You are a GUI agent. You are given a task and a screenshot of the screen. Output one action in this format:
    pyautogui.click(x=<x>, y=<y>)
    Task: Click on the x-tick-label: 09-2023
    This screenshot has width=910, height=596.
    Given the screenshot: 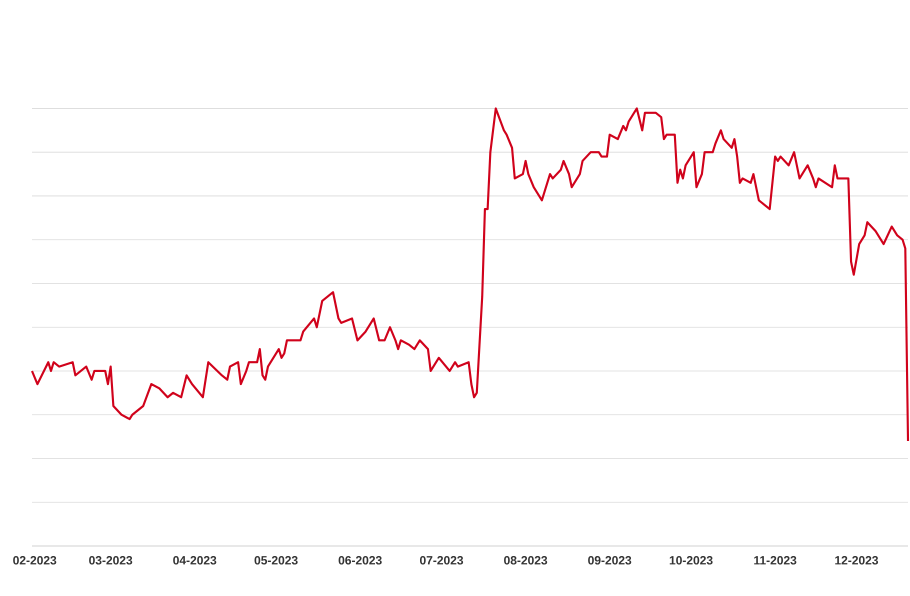 What is the action you would take?
    pyautogui.click(x=610, y=560)
    